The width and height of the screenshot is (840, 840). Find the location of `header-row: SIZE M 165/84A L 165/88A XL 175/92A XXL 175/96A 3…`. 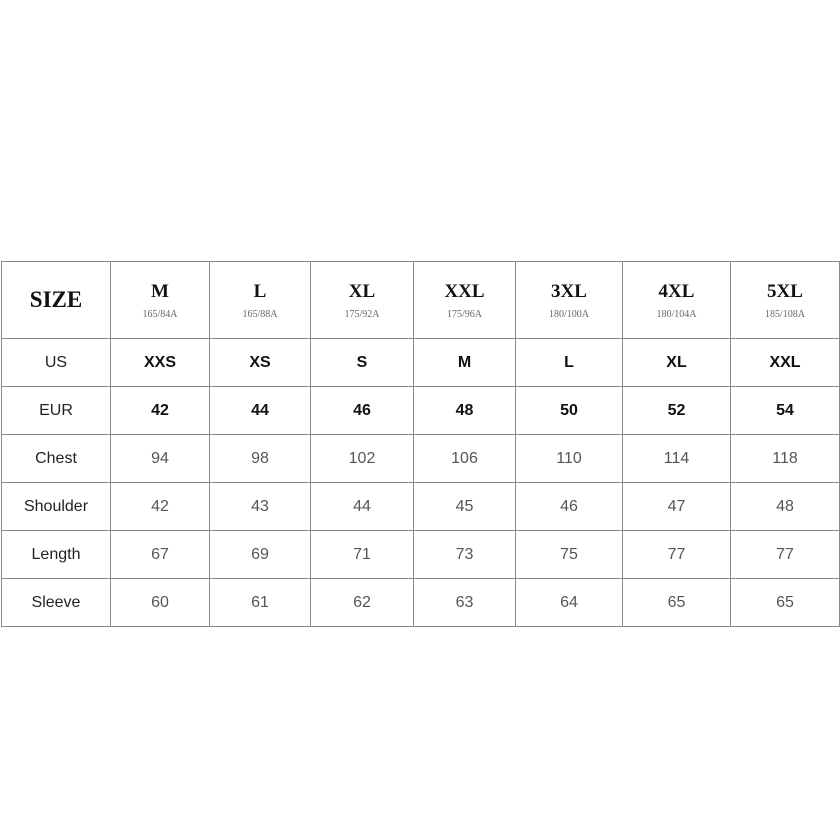

header-row: SIZE M 165/84A L 165/88A XL 175/92A XXL 175/96A 3… is located at coordinates (420, 300).